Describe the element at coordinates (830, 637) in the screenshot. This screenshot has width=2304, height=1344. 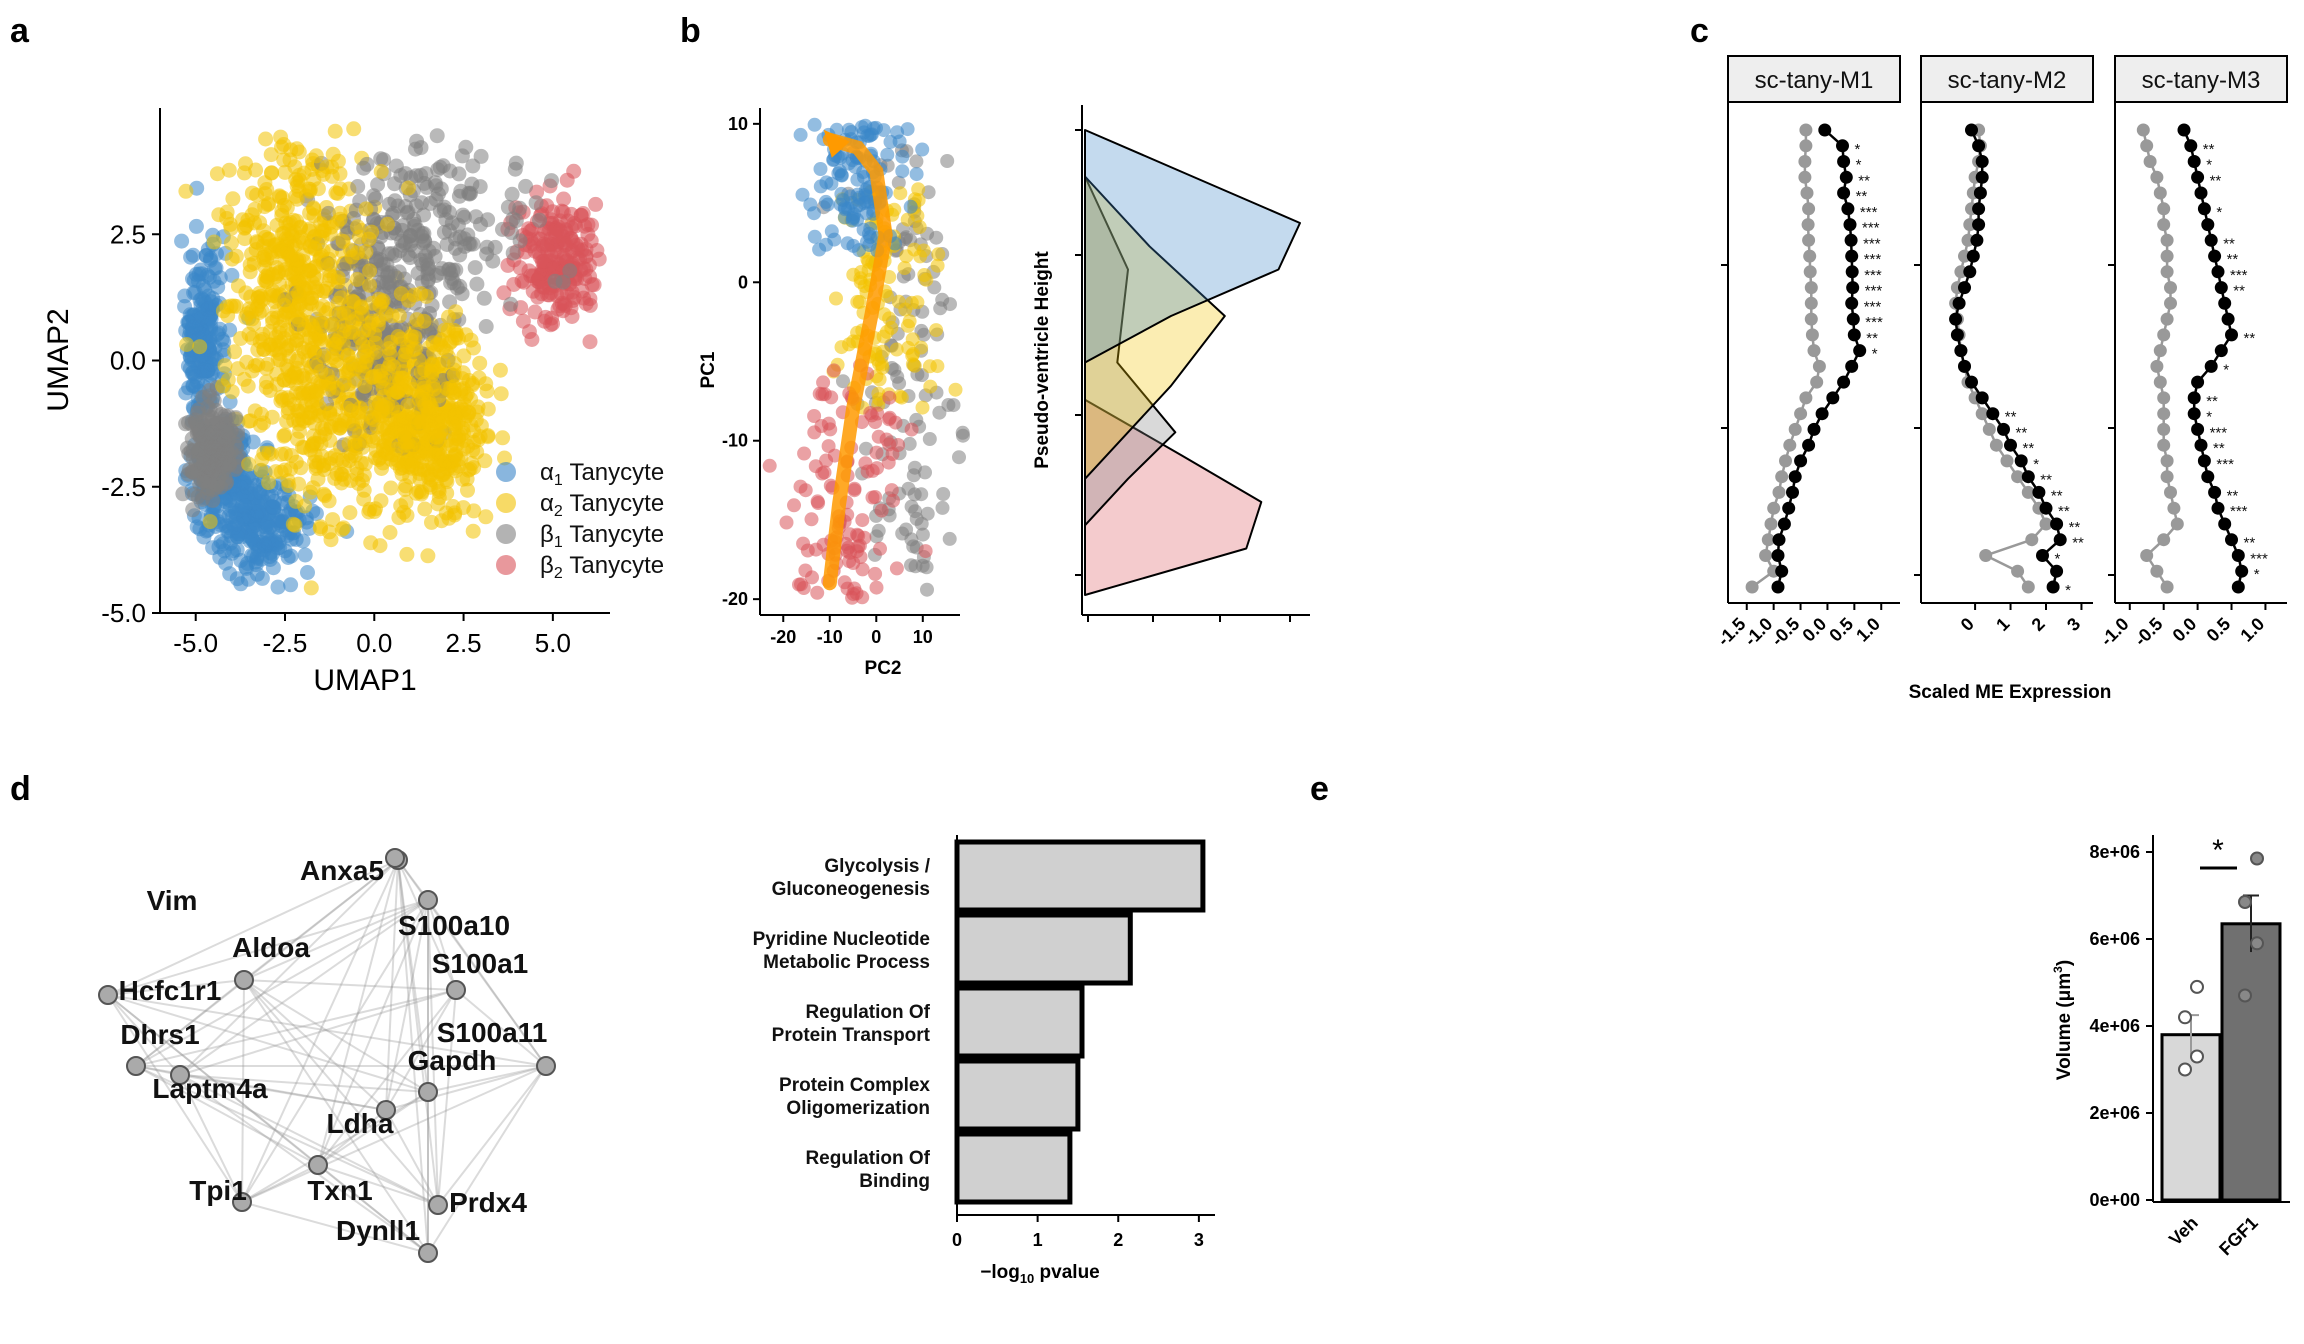
I see `pc-x-tick-label: -10` at that location.